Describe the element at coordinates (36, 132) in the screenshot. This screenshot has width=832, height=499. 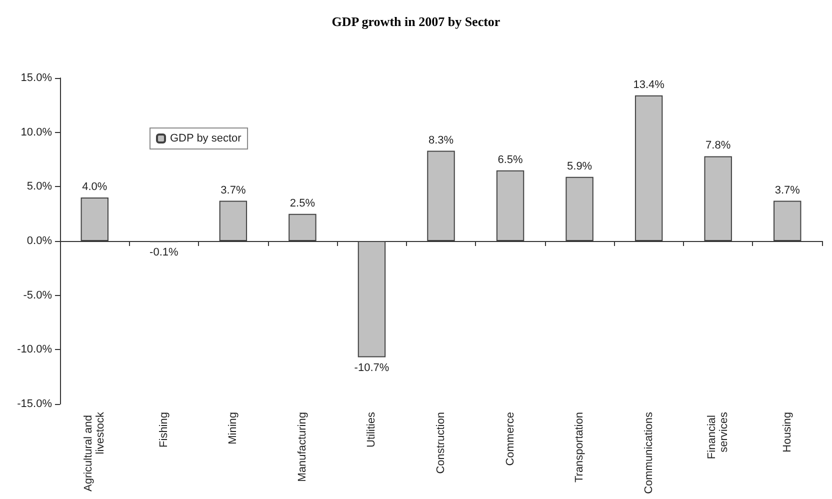
I see `y-tick-label: 10.0%` at that location.